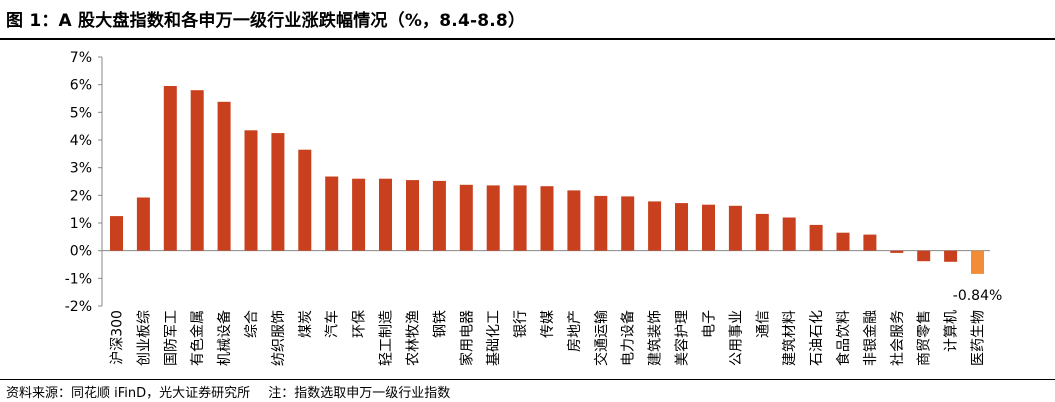  Describe the element at coordinates (360, 324) in the screenshot. I see `category-label: 环保` at that location.